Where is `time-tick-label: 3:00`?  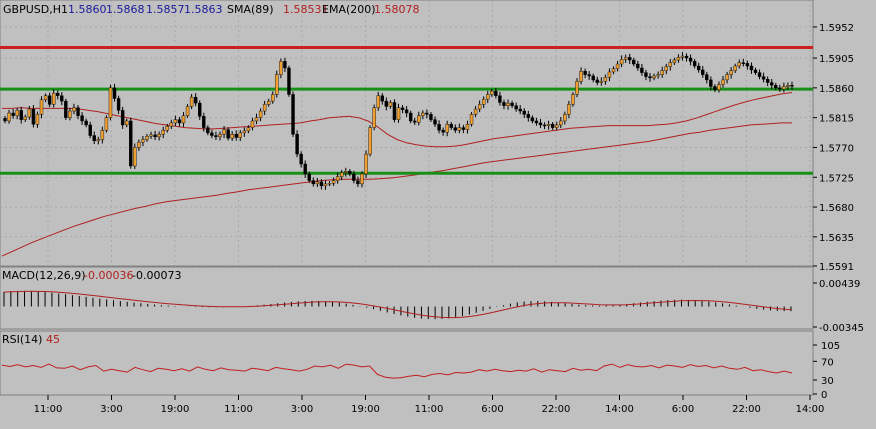
time-tick-label: 3:00 is located at coordinates (302, 409).